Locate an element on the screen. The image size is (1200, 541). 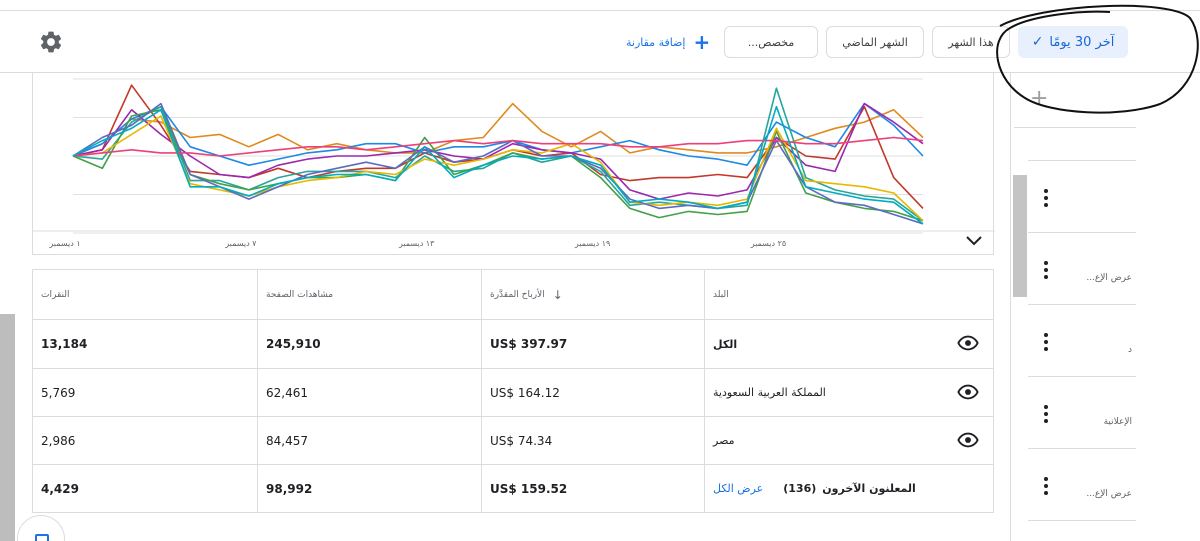
clicks-value: 5,769 is located at coordinates (58, 392).